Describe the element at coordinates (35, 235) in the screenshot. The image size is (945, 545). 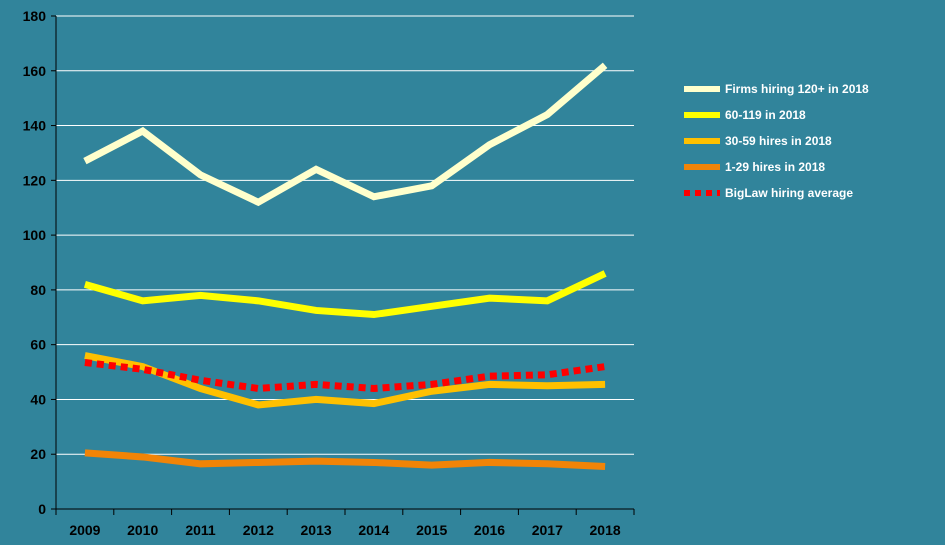
I see `y-tick-label: 100` at that location.